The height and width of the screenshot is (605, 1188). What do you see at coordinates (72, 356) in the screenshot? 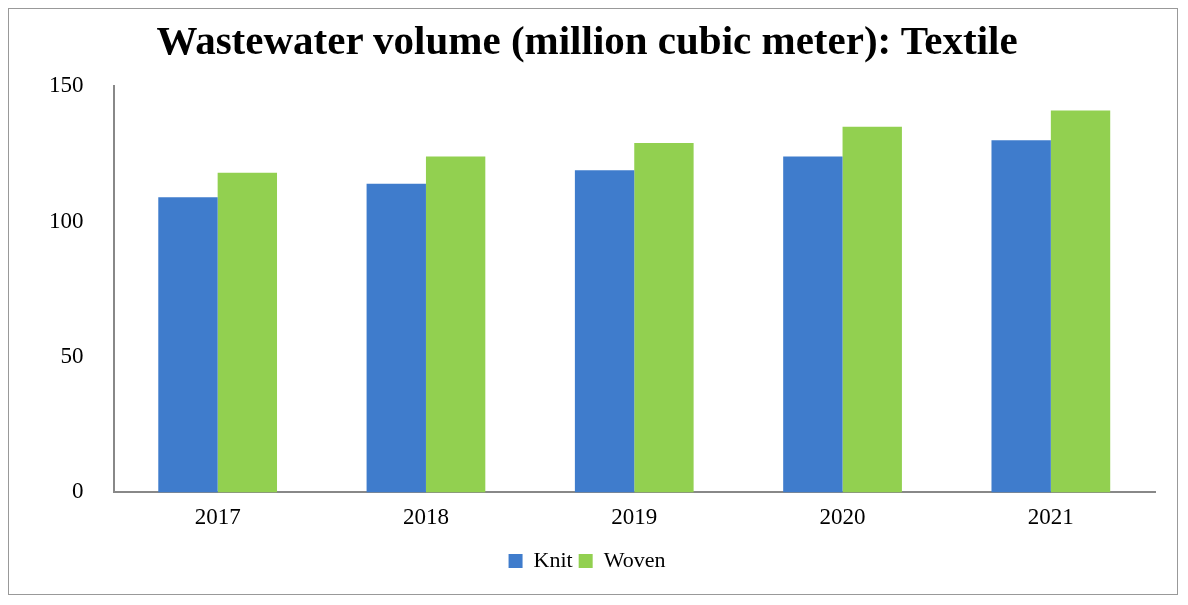
I see `y-tick-label: 50` at bounding box center [72, 356].